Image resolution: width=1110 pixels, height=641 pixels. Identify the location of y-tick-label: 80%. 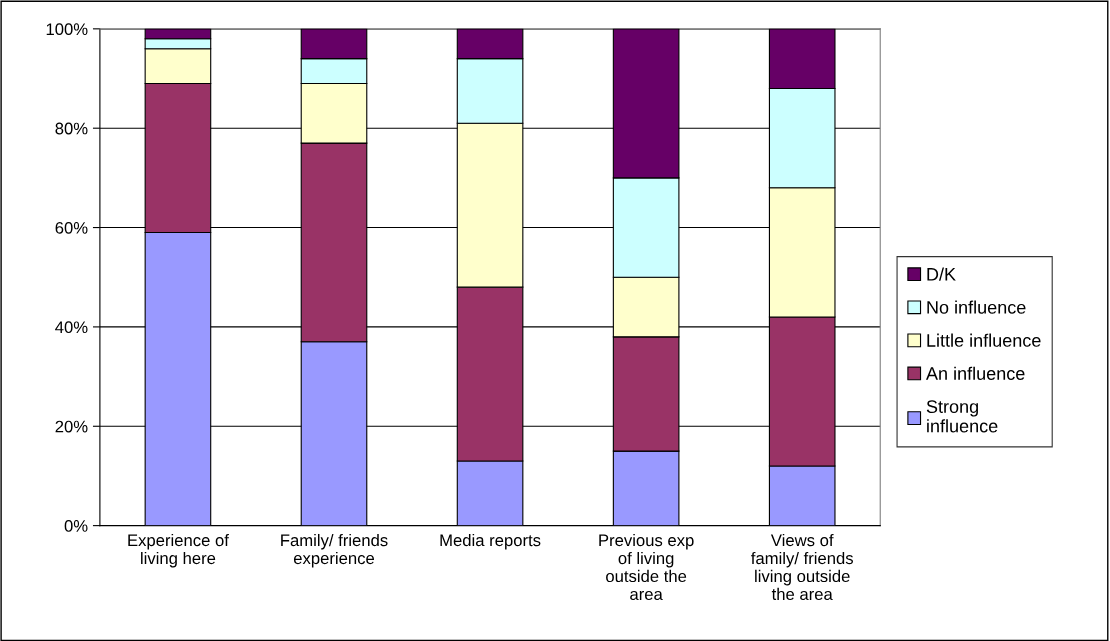
(71, 128).